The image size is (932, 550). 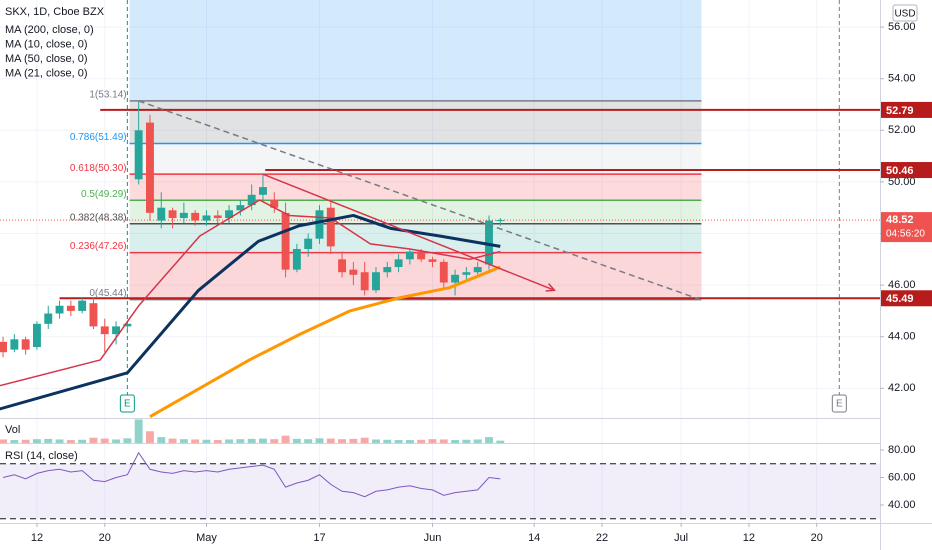 What do you see at coordinates (433, 538) in the screenshot?
I see `x-tick-label: Jun` at bounding box center [433, 538].